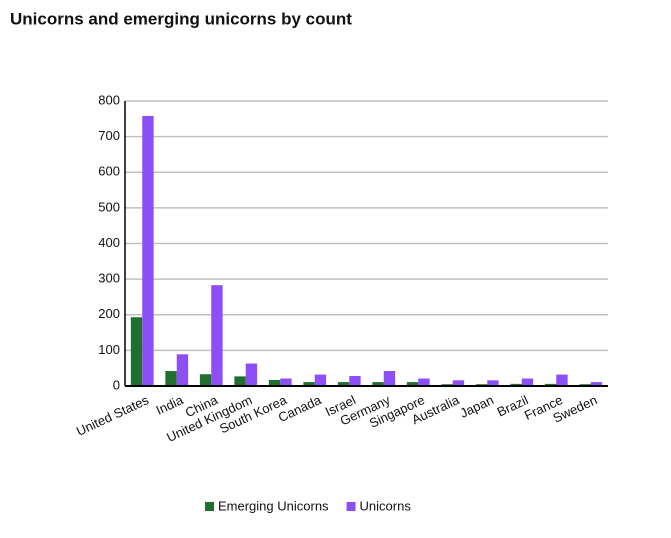  What do you see at coordinates (109, 313) in the screenshot?
I see `y-tick-label: 200` at bounding box center [109, 313].